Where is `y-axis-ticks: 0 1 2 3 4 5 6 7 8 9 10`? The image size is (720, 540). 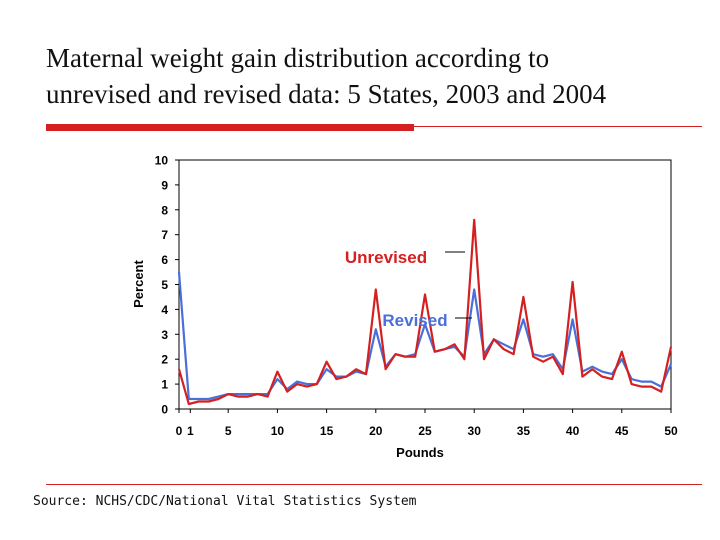
y-axis-ticks: 0 1 2 3 4 5 6 7 8 9 10 is located at coordinates (167, 285).